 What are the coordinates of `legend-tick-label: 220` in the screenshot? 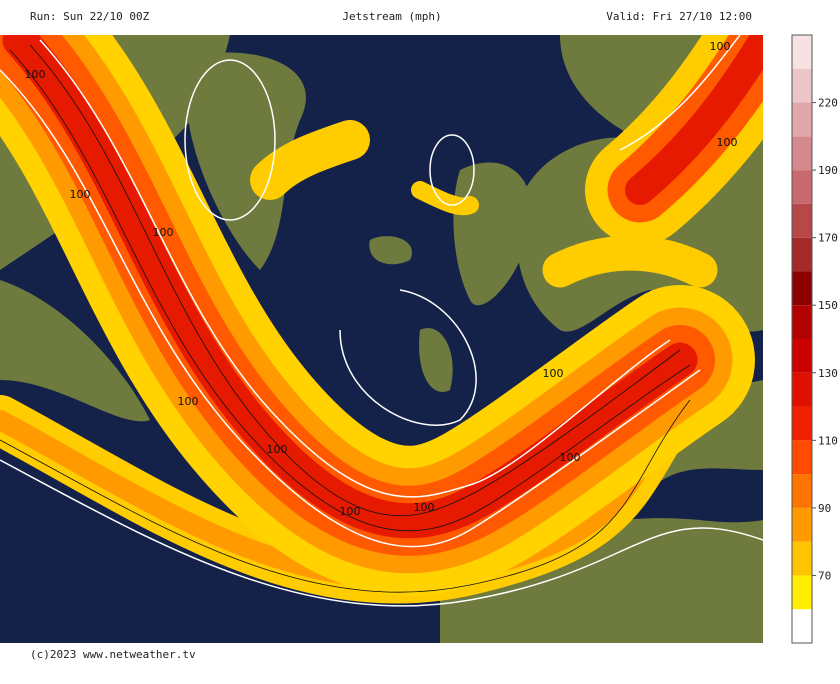 It's located at (828, 103).